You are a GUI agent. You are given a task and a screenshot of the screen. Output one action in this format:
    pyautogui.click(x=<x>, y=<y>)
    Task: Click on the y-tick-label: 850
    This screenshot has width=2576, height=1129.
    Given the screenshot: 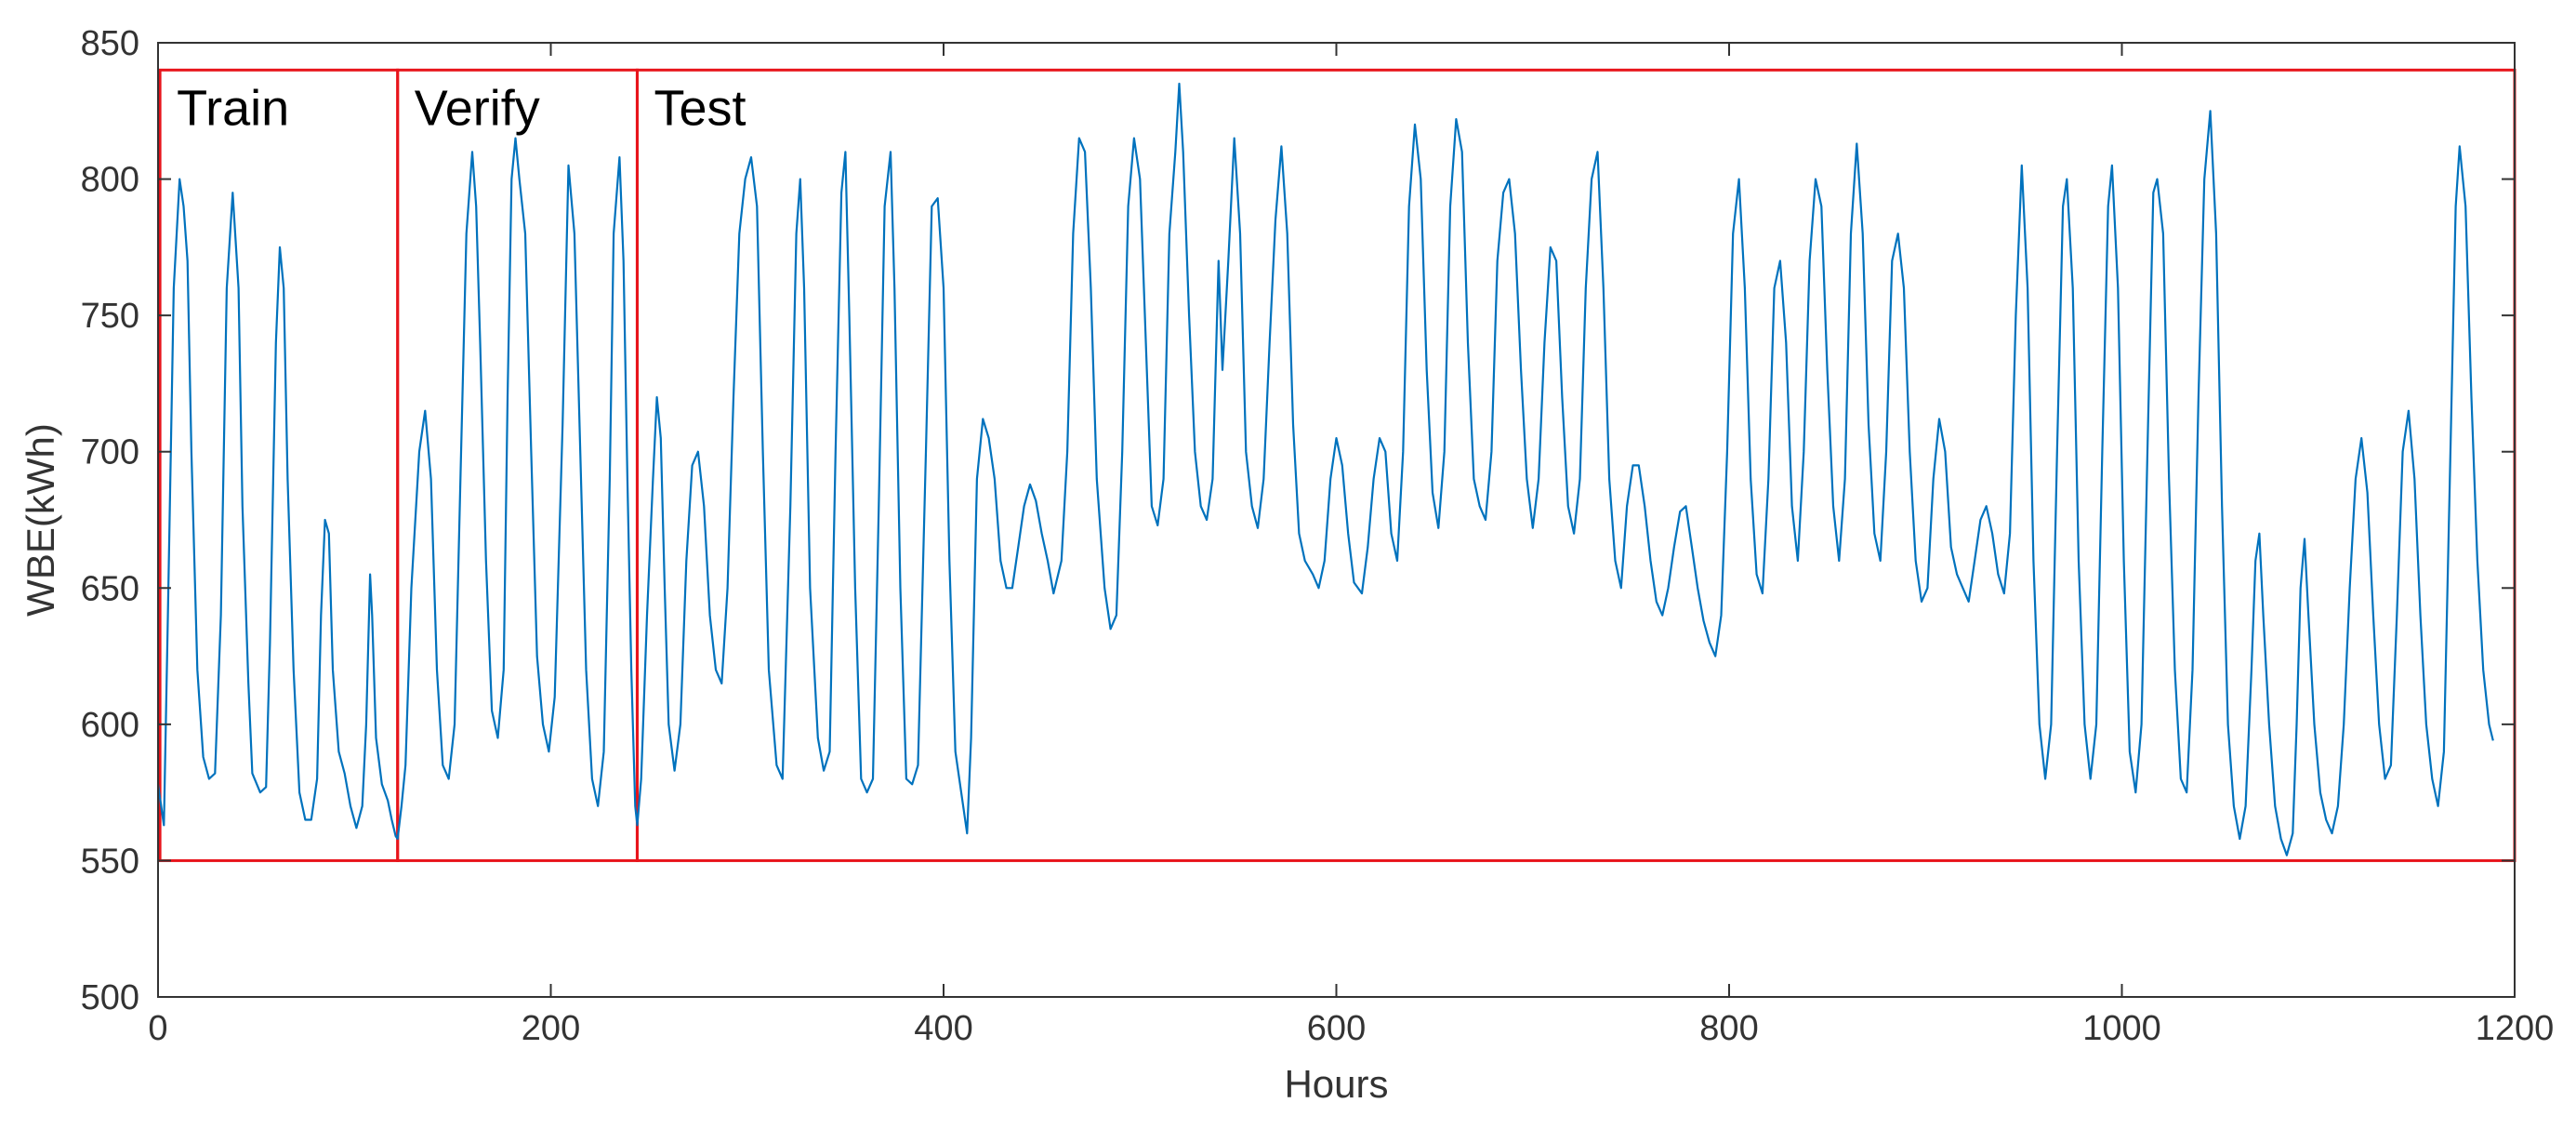 What is the action you would take?
    pyautogui.click(x=110, y=43)
    